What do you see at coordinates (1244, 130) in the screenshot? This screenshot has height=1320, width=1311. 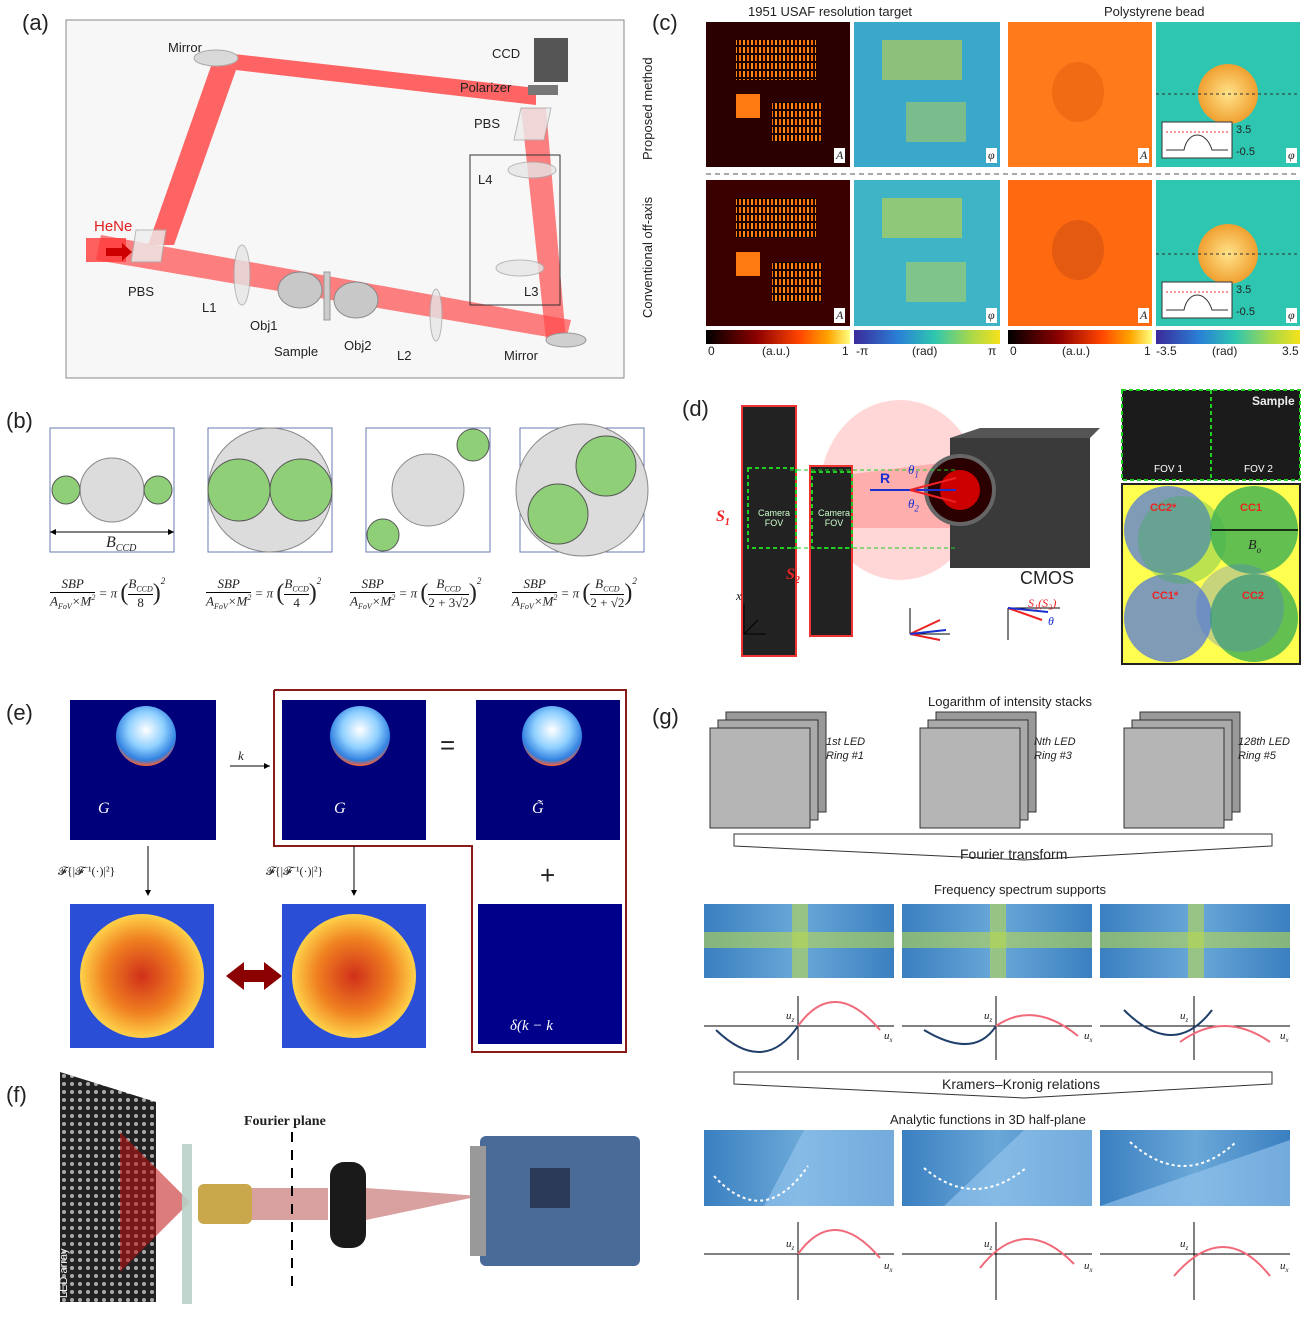 I see `c-profile-hi-1: 3.5` at bounding box center [1244, 130].